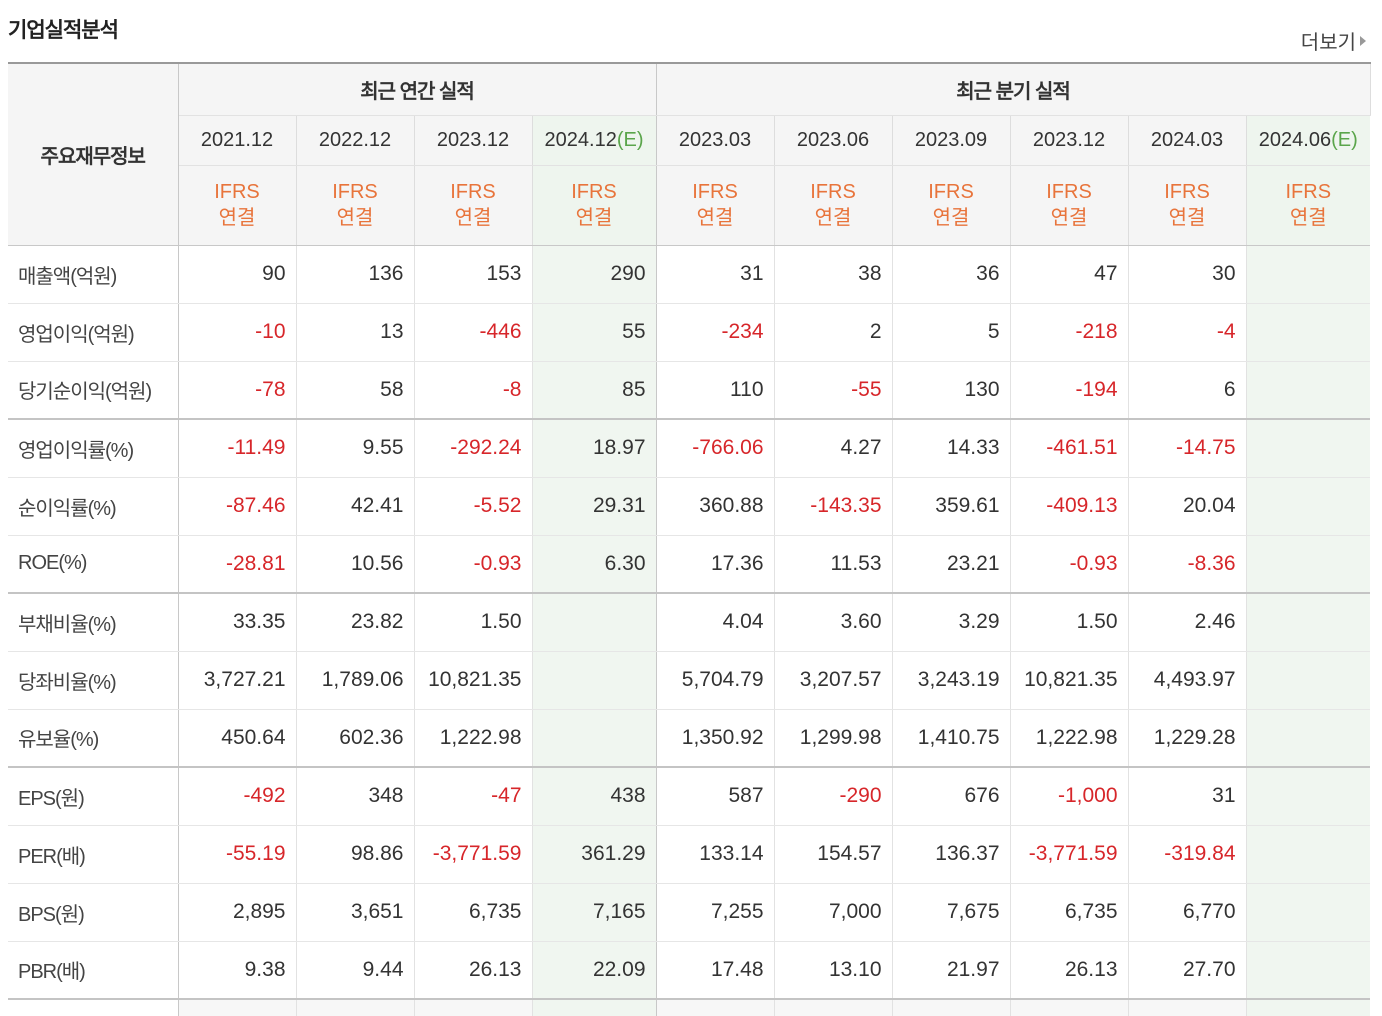 The width and height of the screenshot is (1382, 1016). Describe the element at coordinates (93, 332) in the screenshot. I see `row-label: 영업이익(억원)` at that location.